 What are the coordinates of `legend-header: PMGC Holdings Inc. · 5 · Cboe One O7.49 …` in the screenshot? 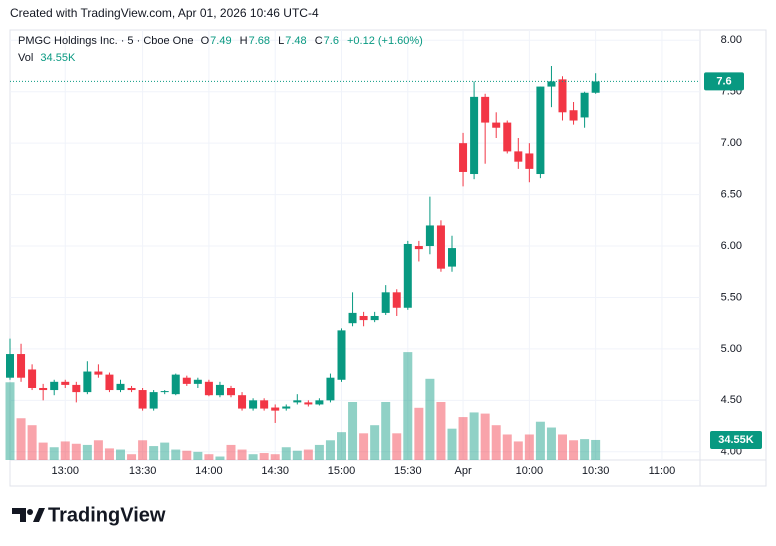 It's located at (223, 41).